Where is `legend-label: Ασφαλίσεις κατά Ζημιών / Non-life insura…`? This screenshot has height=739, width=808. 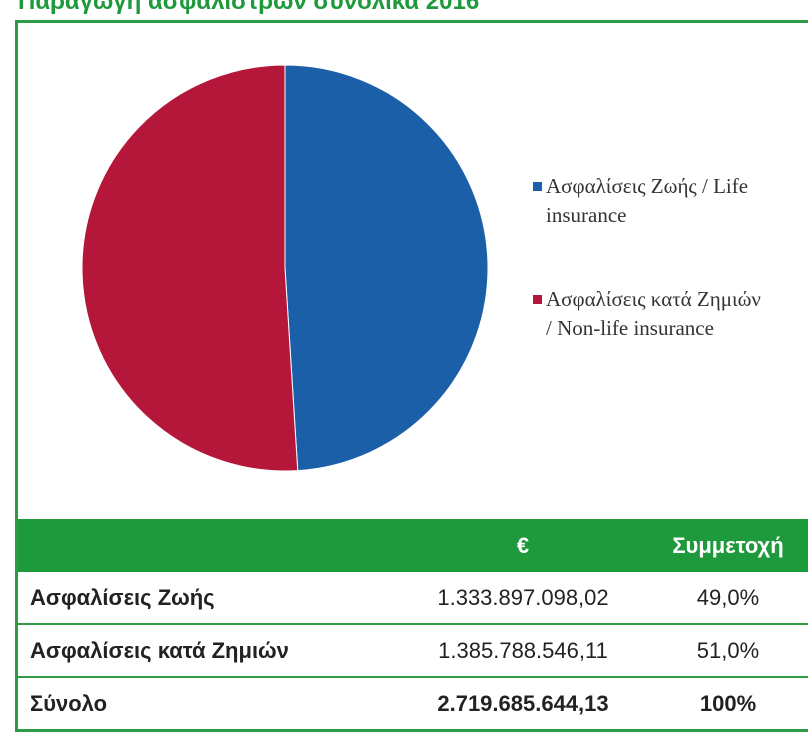
legend-label: Ασφαλίσεις κατά Ζημιών / Non-life insura… is located at coordinates (653, 313).